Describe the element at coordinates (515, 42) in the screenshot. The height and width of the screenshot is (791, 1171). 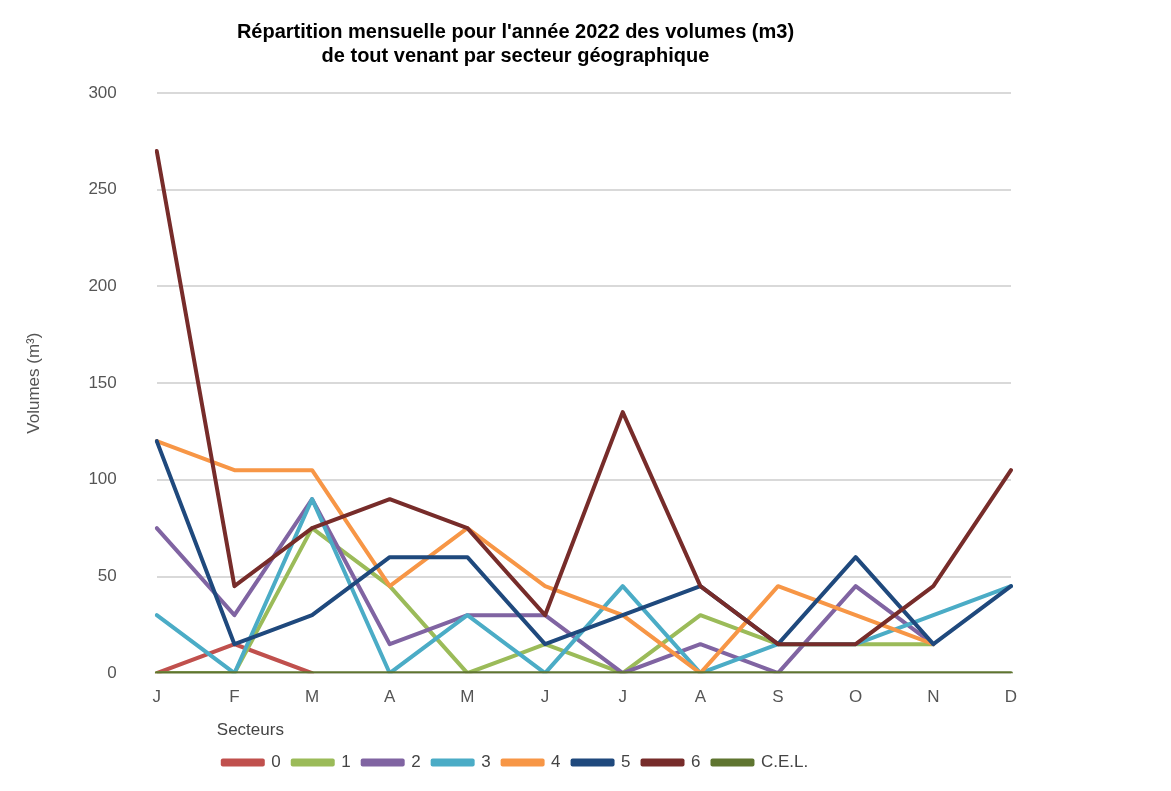
I see `chart-title: Répartition mensuelle pour l'année 2022 des volumes (m3) de tout venant par secteur géographique` at that location.